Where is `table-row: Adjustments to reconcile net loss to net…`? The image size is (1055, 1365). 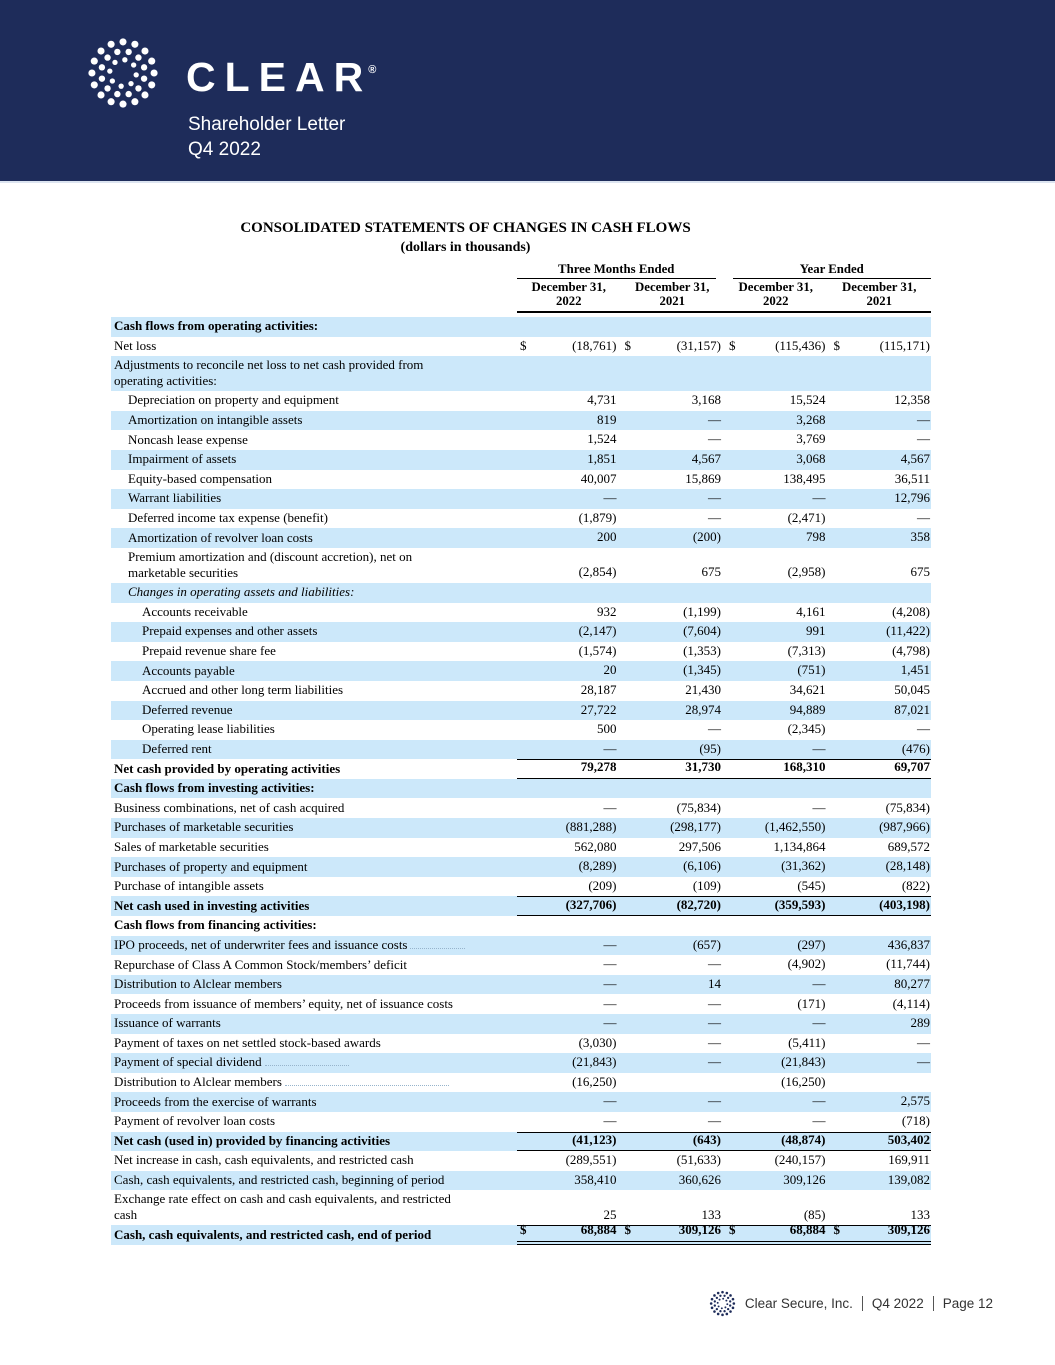 table-row: Adjustments to reconcile net loss to net… is located at coordinates (521, 374).